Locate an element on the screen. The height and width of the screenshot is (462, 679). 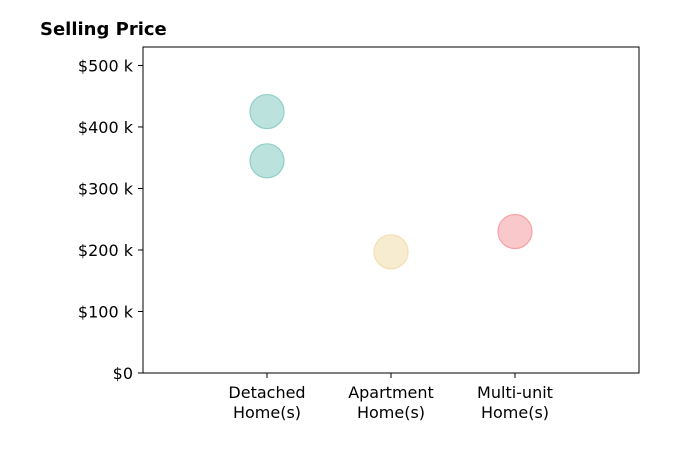
x-tick-label: Multi-unit Home(s) is located at coordinates (515, 402).